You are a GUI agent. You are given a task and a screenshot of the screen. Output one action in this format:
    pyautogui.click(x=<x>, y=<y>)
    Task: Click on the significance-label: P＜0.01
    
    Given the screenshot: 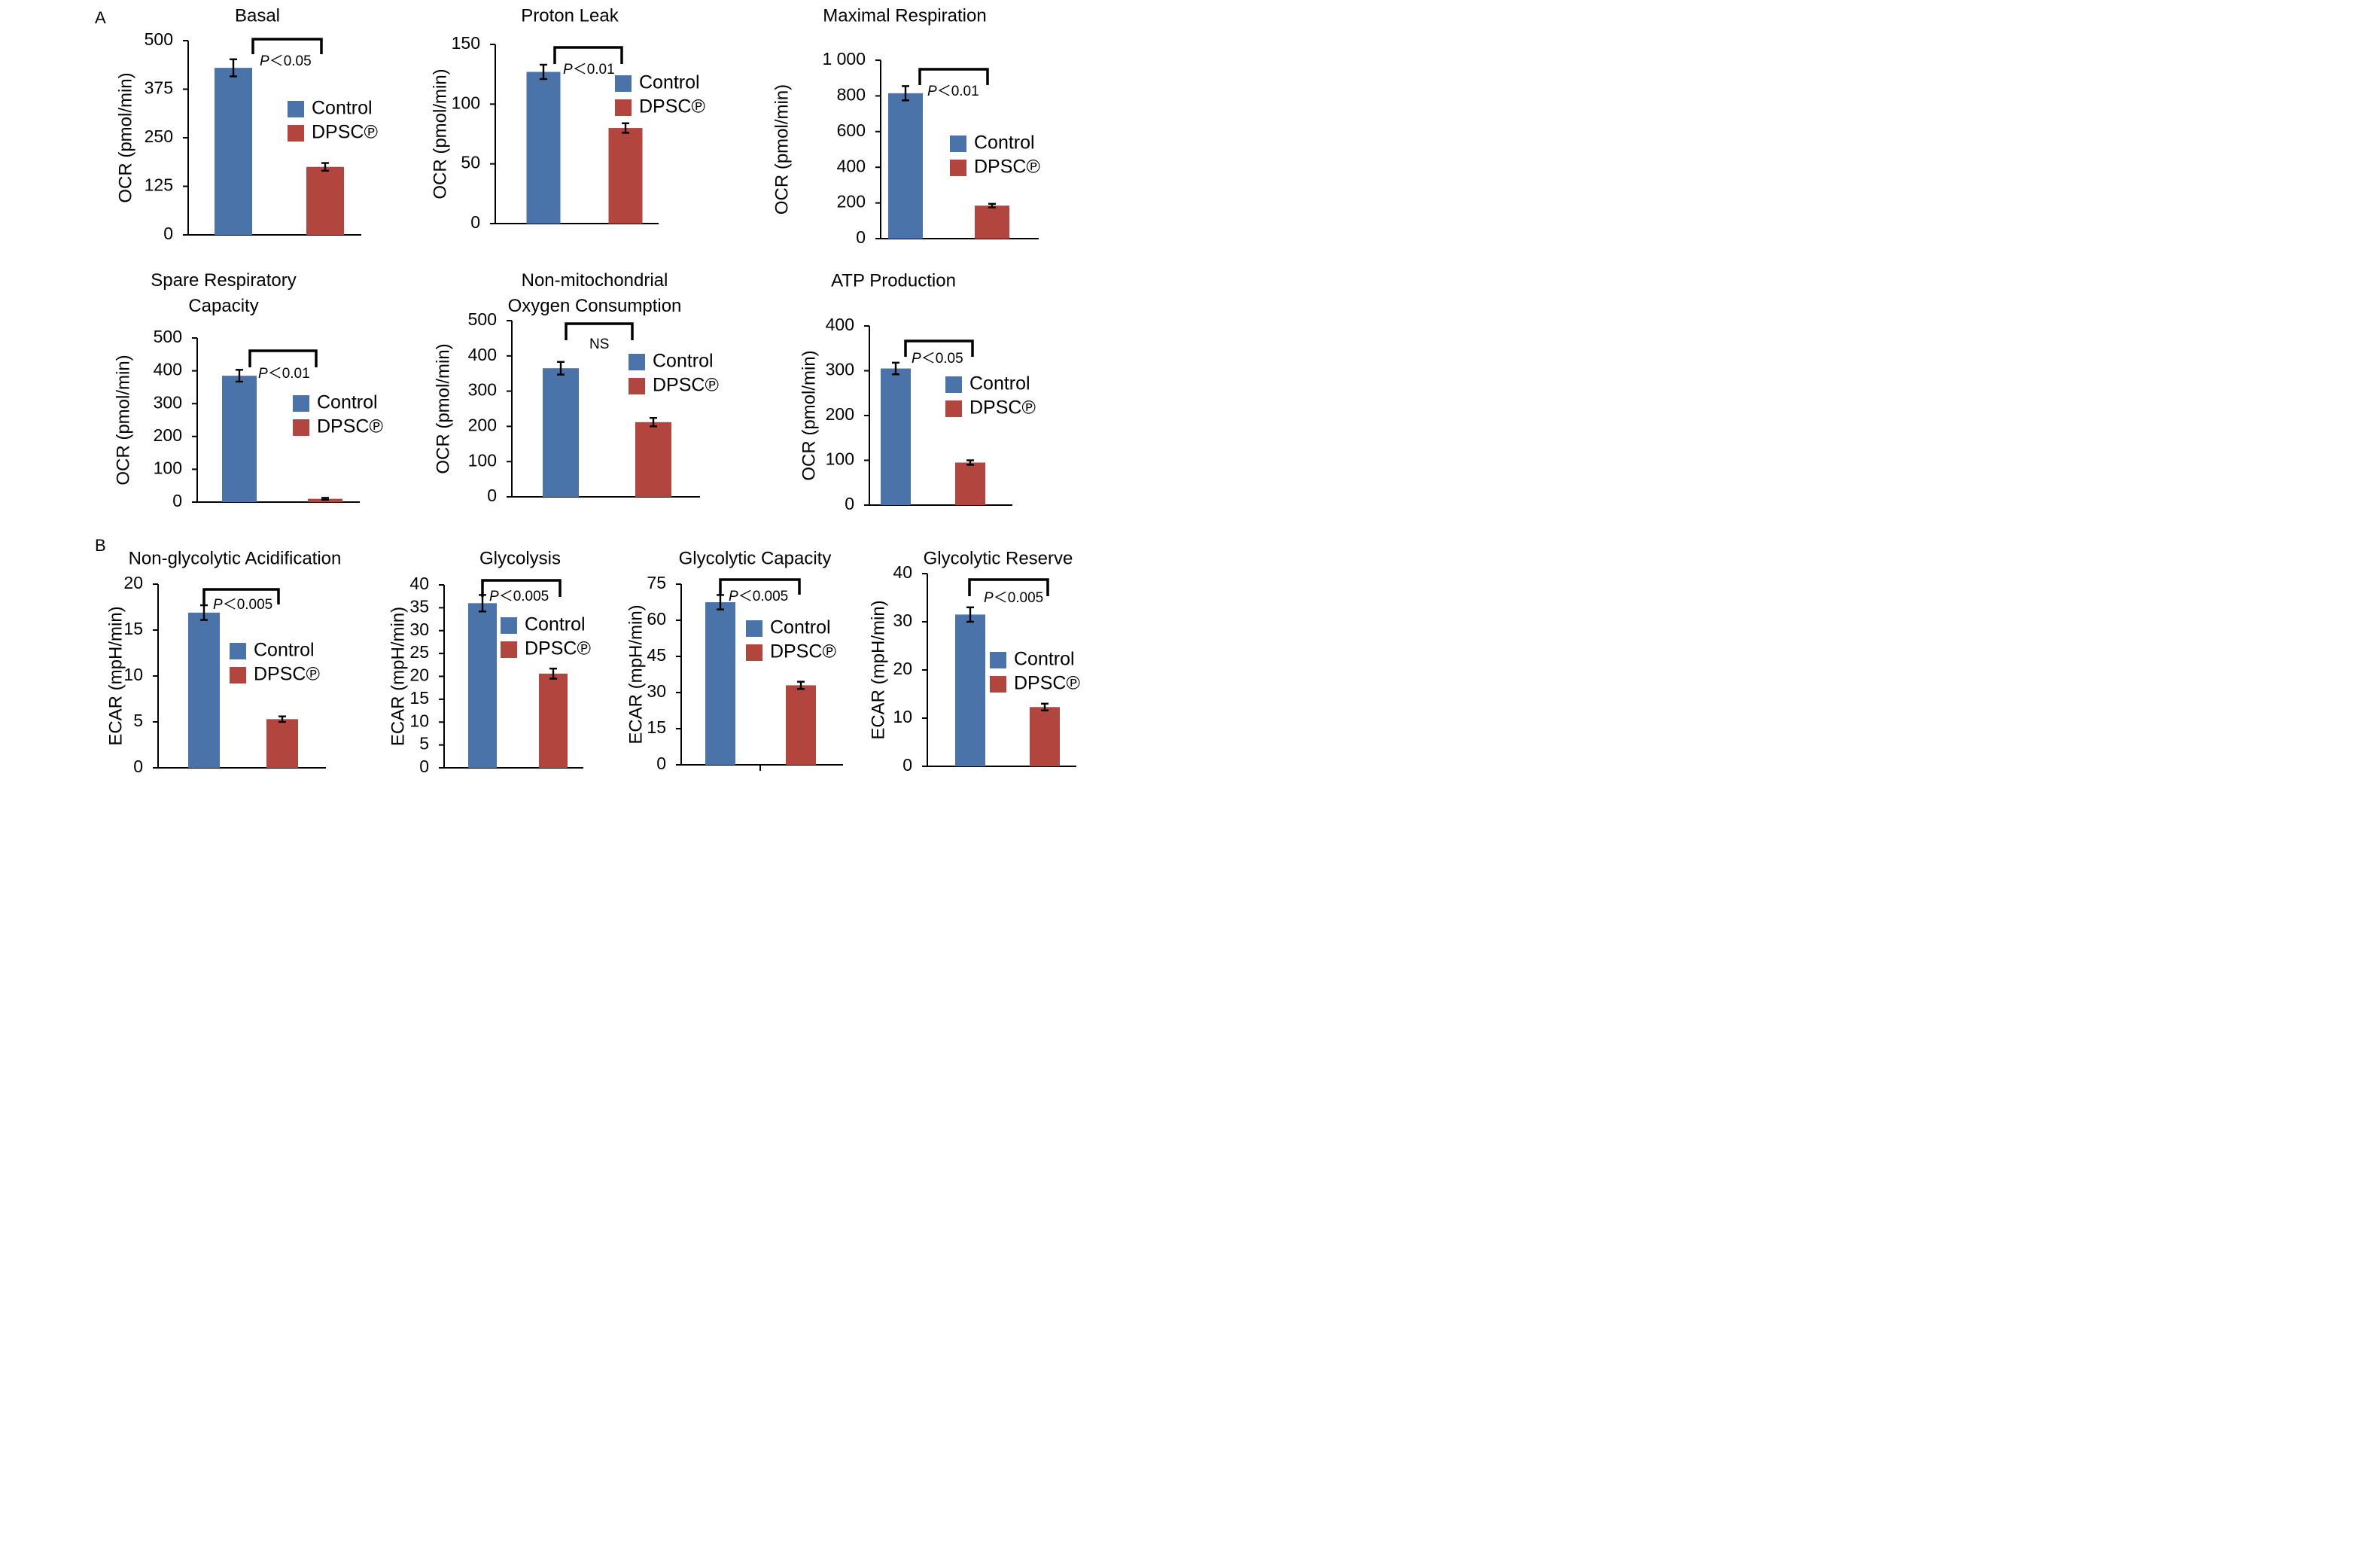 What is the action you would take?
    pyautogui.click(x=589, y=70)
    